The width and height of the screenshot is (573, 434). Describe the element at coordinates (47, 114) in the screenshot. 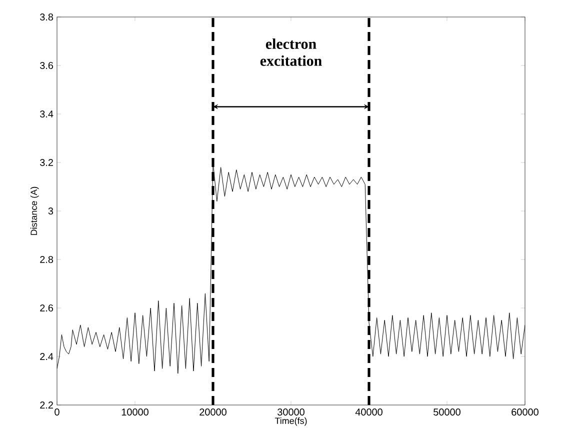

I see `y-tick-label: 3.4` at that location.